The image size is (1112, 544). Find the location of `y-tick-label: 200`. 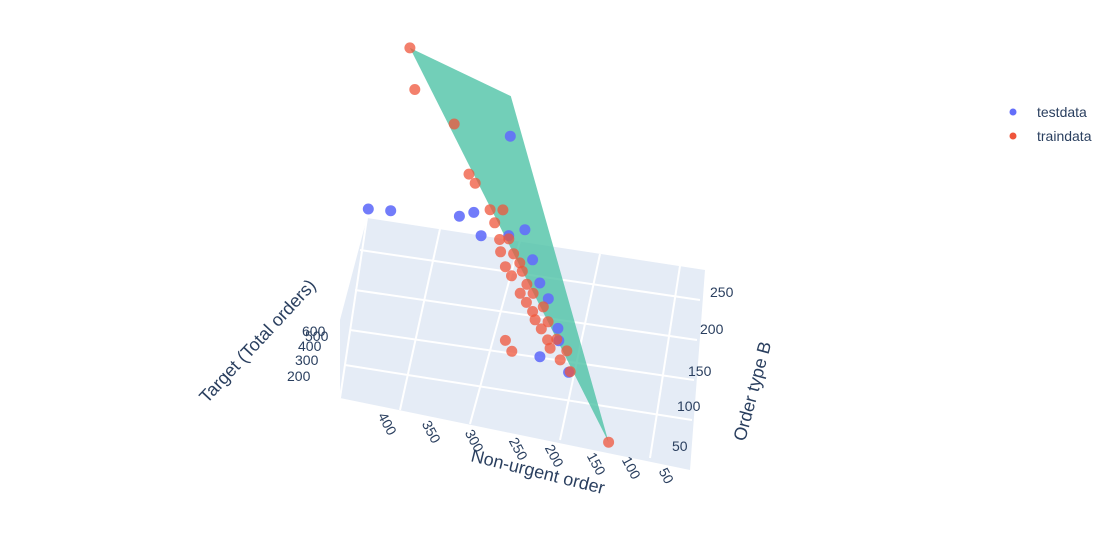

y-tick-label: 200 is located at coordinates (712, 329).